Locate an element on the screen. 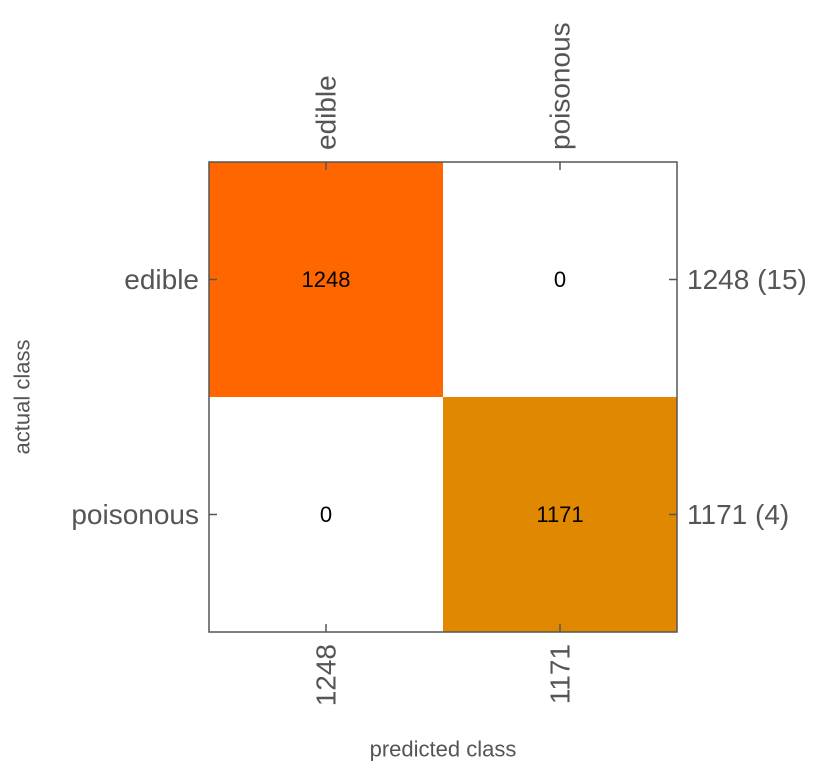 This screenshot has height=772, width=834. row-total-edible: 1248 (15) is located at coordinates (747, 279).